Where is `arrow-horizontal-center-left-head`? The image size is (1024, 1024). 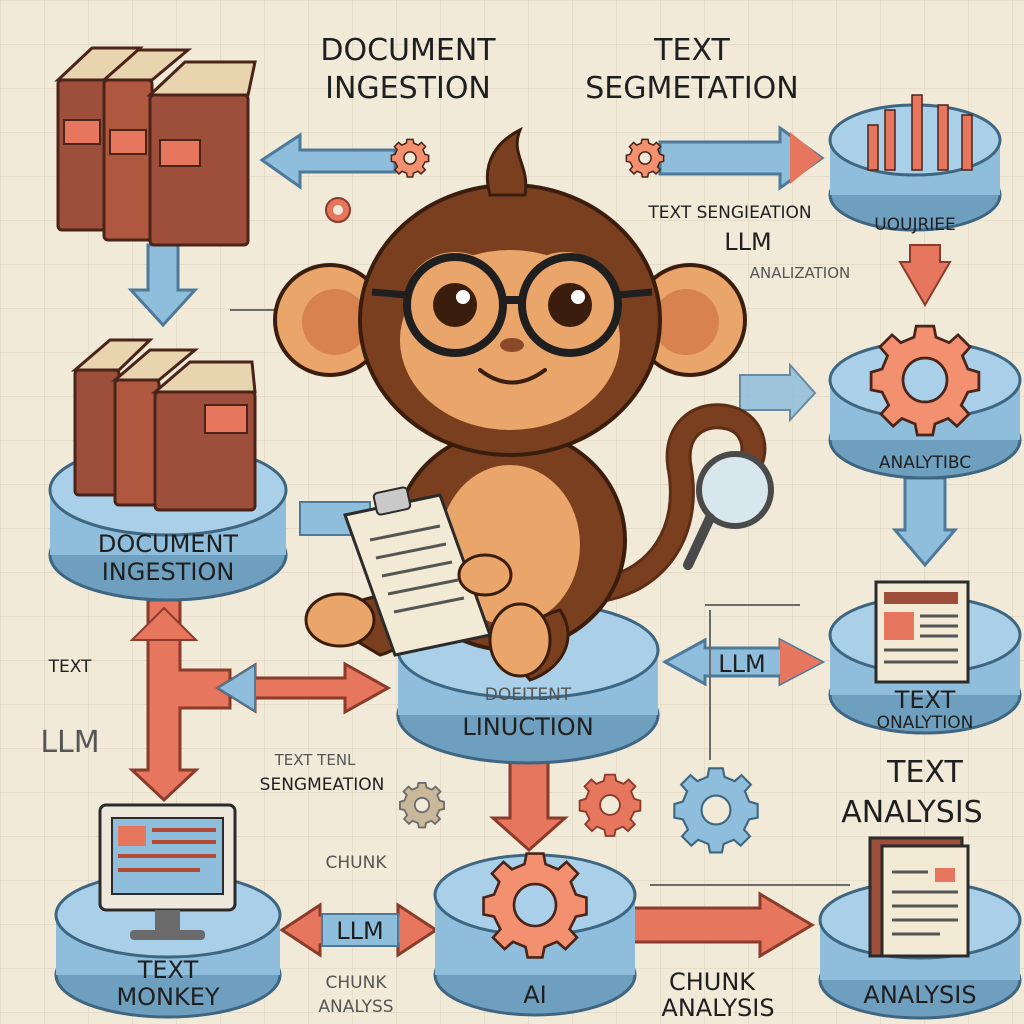 arrow-horizontal-center-left-head is located at coordinates (236, 688).